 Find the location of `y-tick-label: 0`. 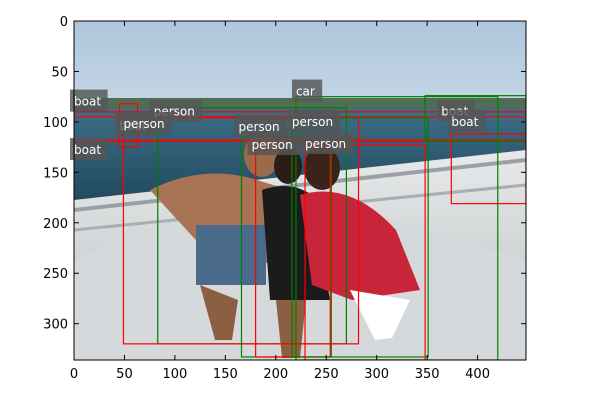

y-tick-label: 0 is located at coordinates (64, 22).